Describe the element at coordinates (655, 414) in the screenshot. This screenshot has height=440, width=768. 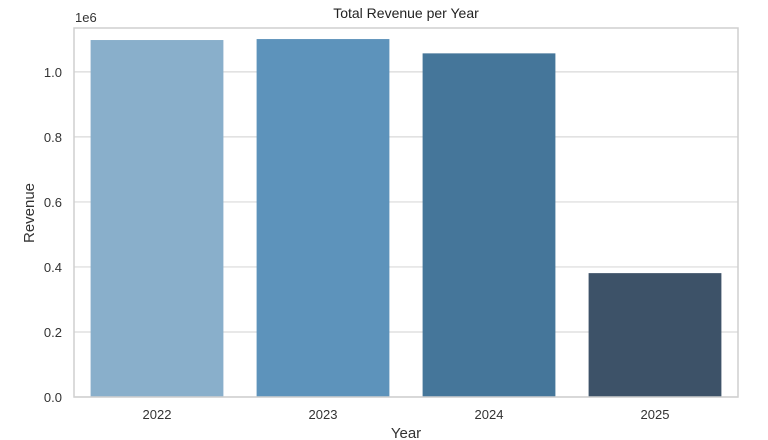
I see `x-tick-label-2025: 2025` at that location.